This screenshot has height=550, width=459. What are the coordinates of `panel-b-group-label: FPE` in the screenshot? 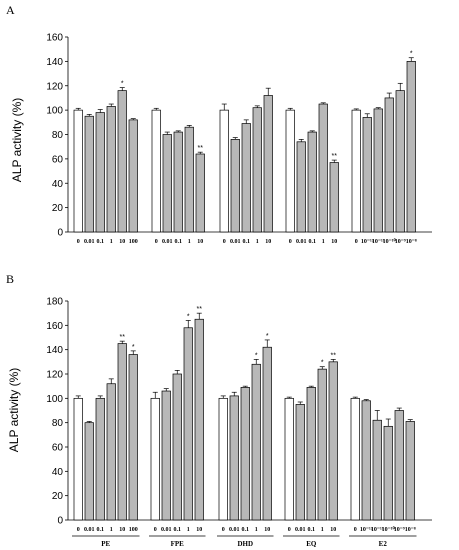 It's located at (178, 544).